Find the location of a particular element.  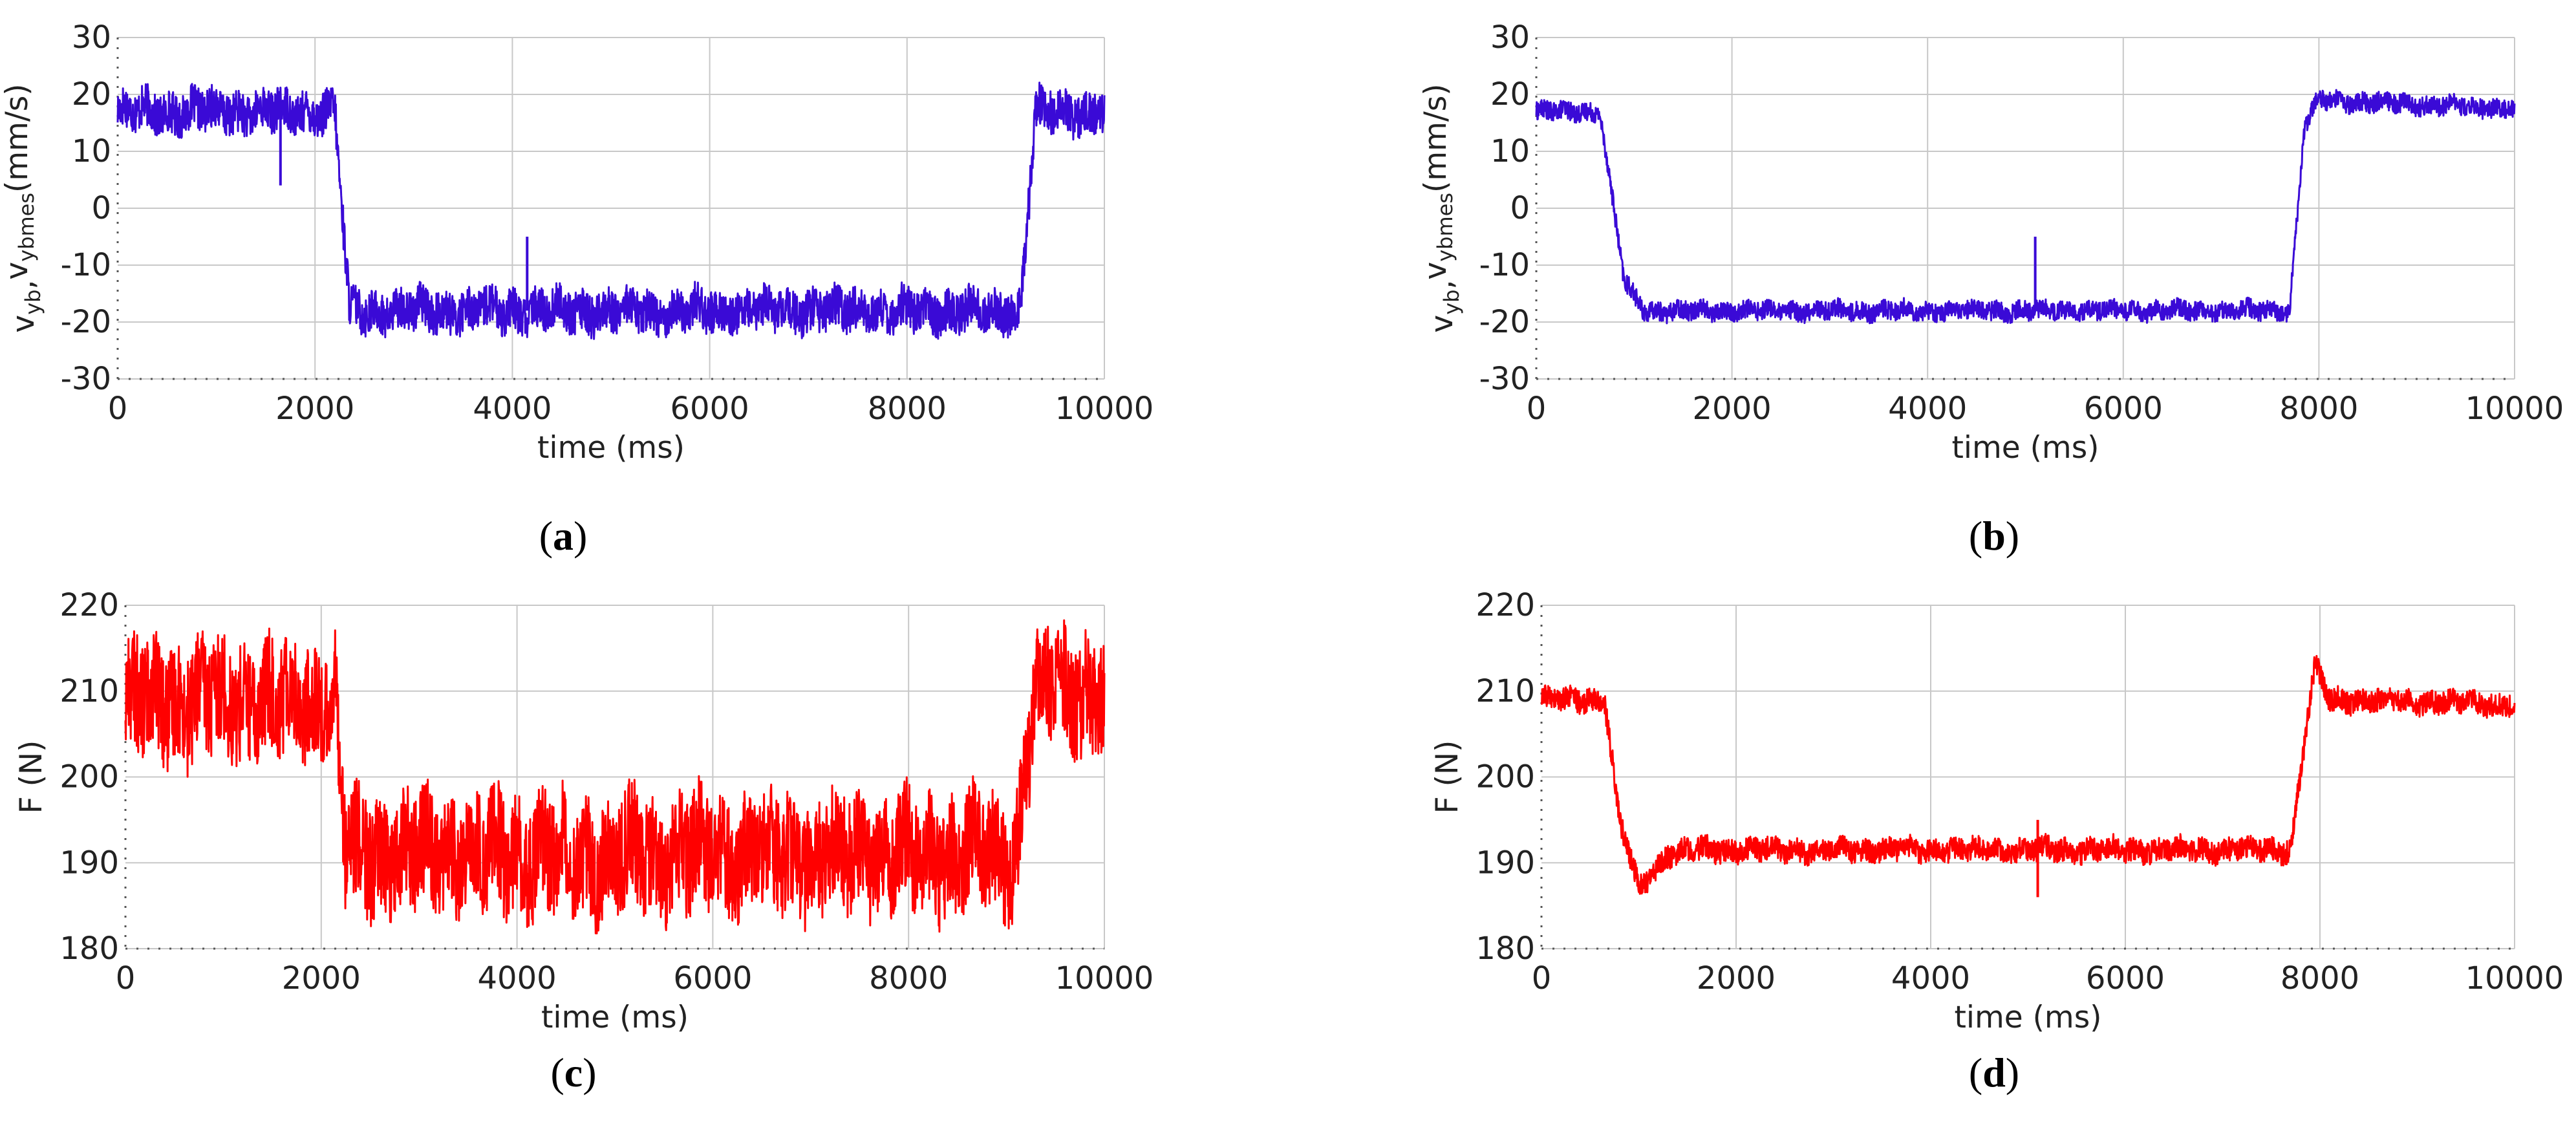

panel-label: (d) is located at coordinates (1994, 1072).